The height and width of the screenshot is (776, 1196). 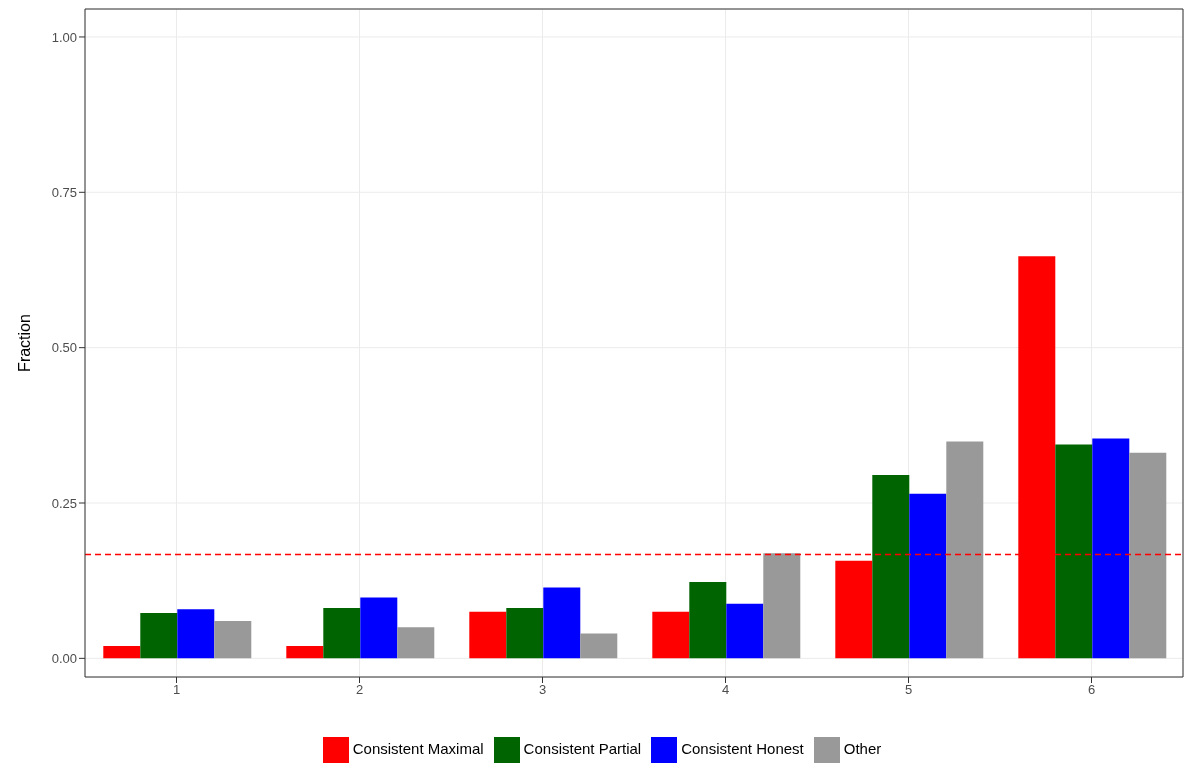 What do you see at coordinates (64, 348) in the screenshot?
I see `y-tick-label: 0.50` at bounding box center [64, 348].